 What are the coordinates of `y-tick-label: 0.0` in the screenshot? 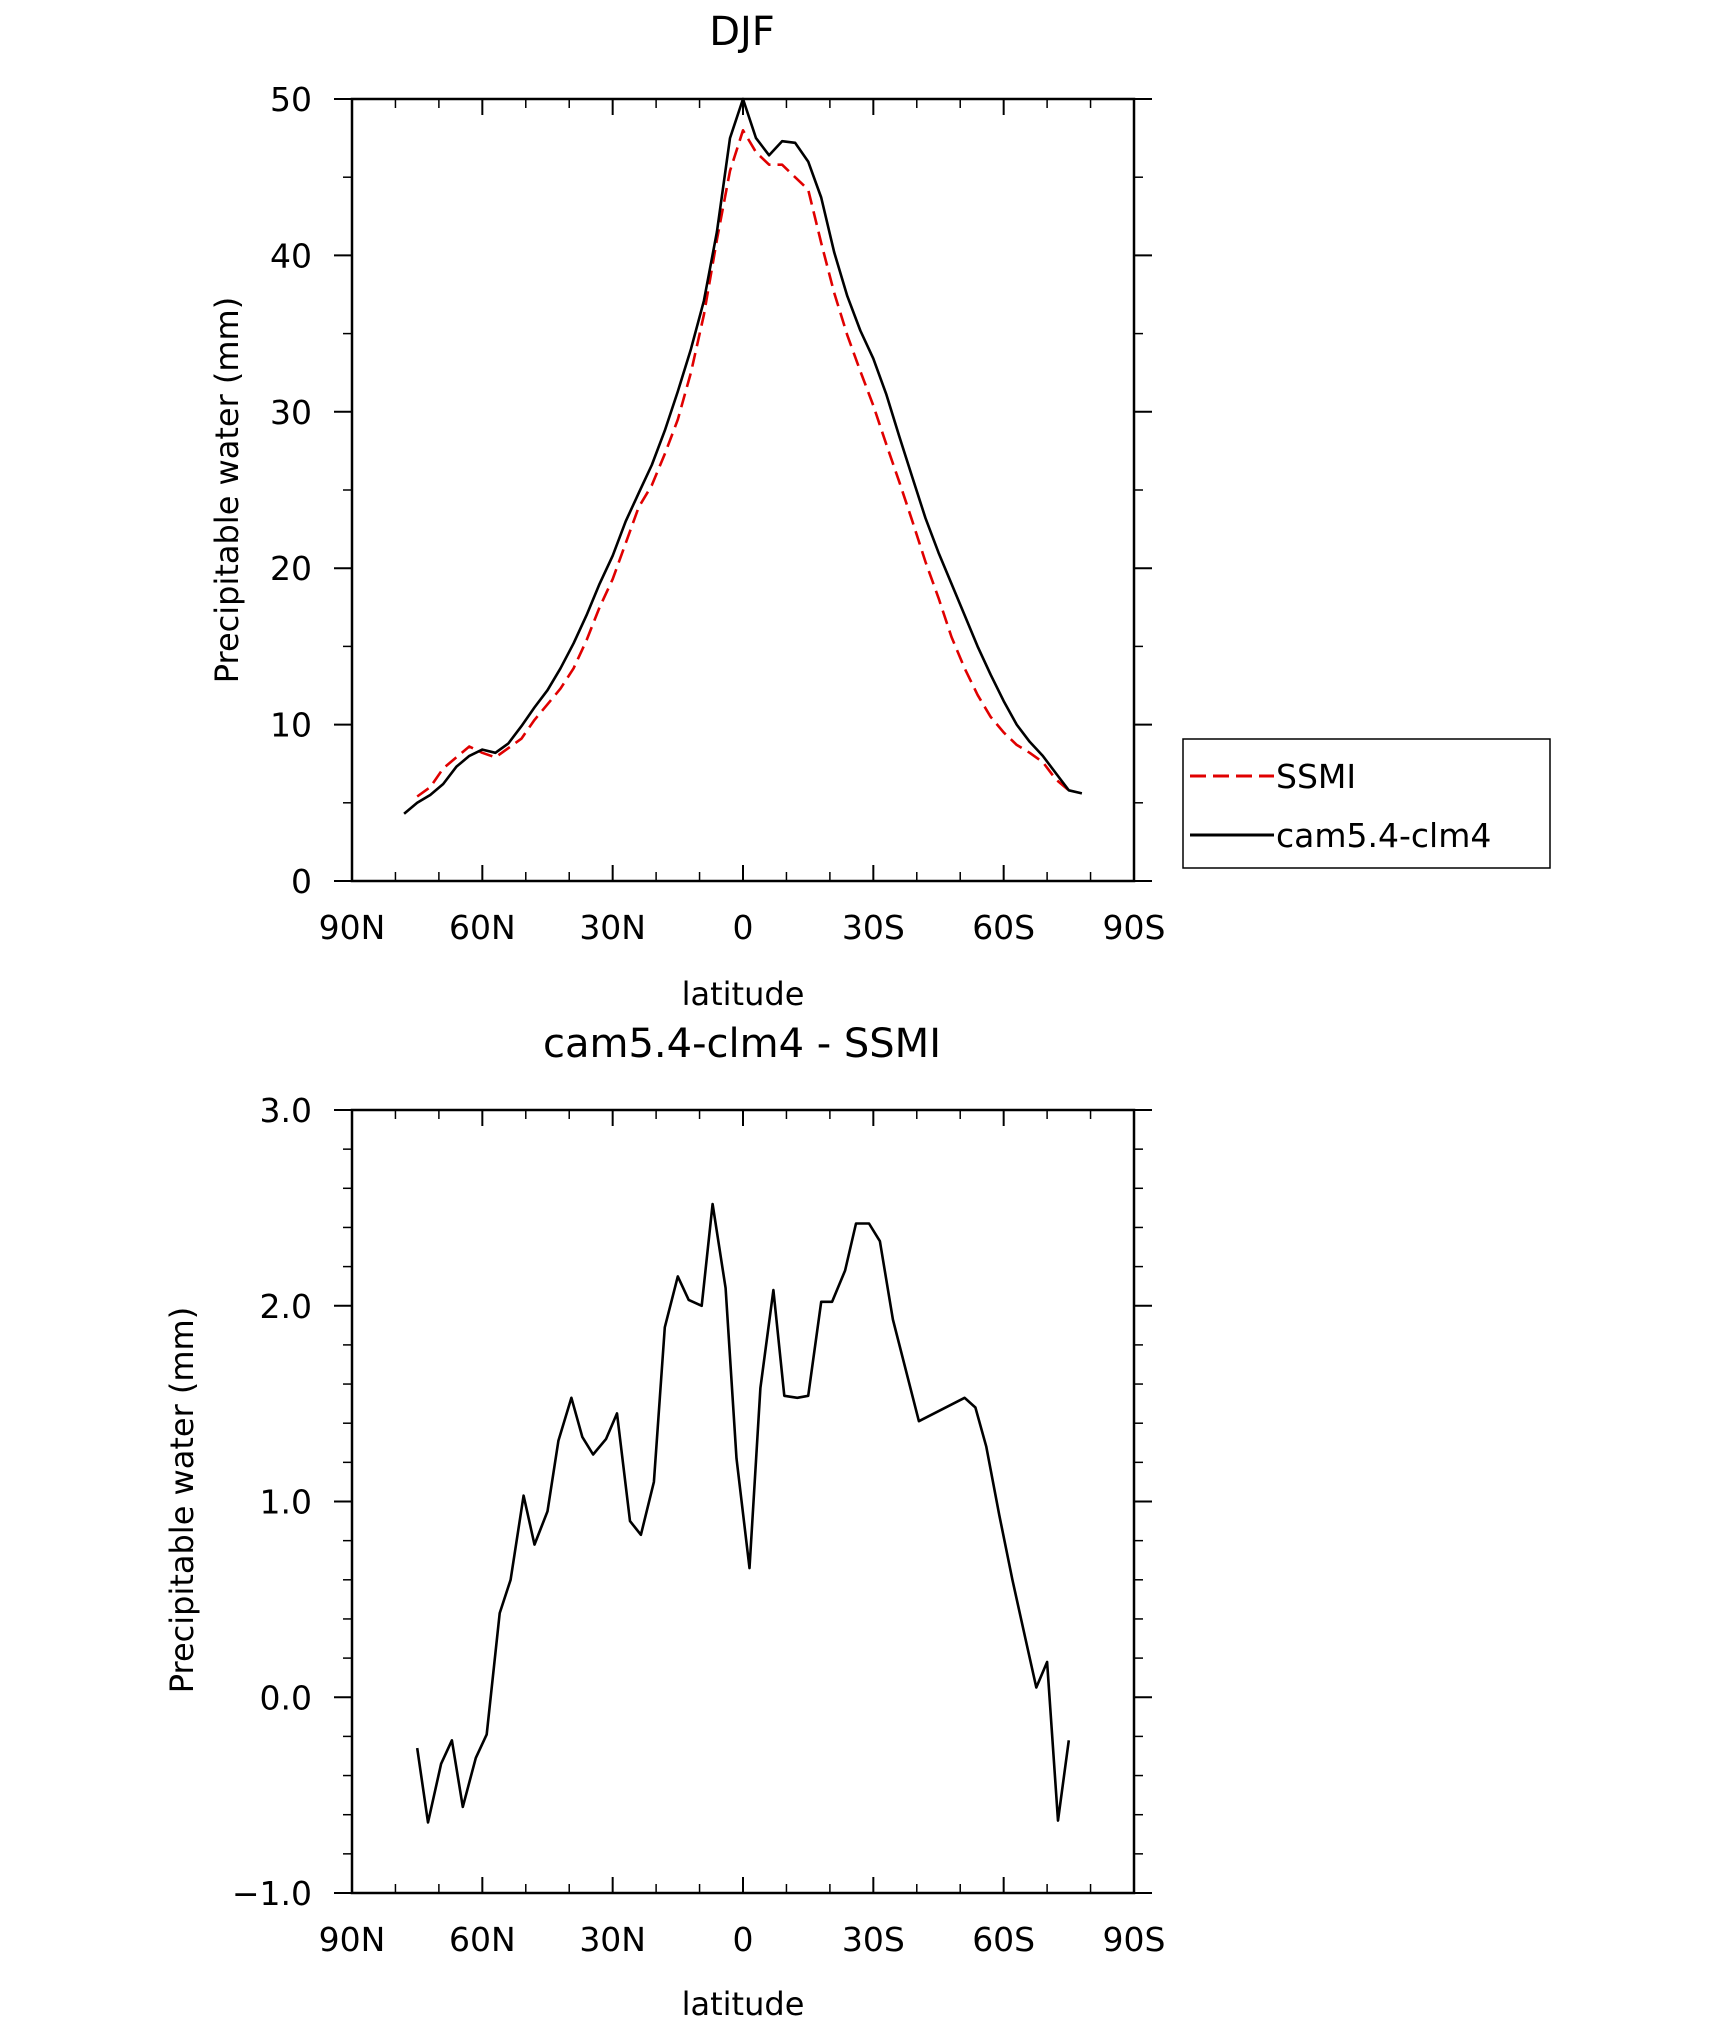 It's located at (286, 1697).